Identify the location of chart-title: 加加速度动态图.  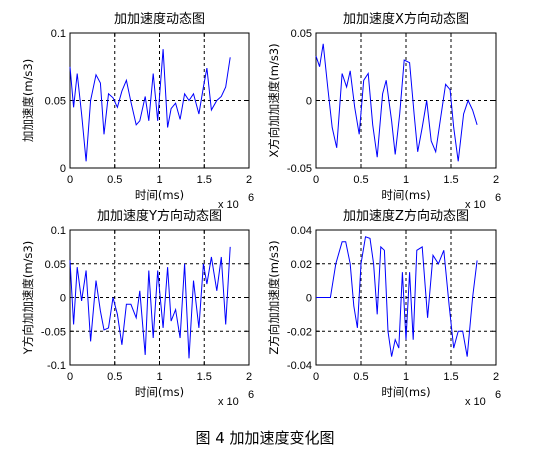
(159, 19).